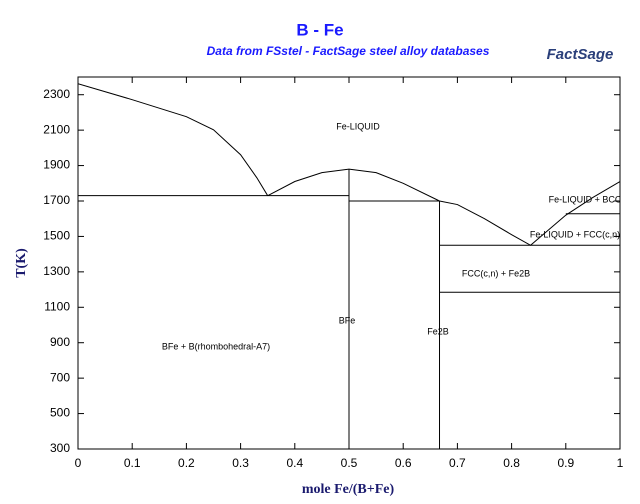 This screenshot has width=640, height=504. I want to click on region-label: Fe-LIQUID, so click(358, 126).